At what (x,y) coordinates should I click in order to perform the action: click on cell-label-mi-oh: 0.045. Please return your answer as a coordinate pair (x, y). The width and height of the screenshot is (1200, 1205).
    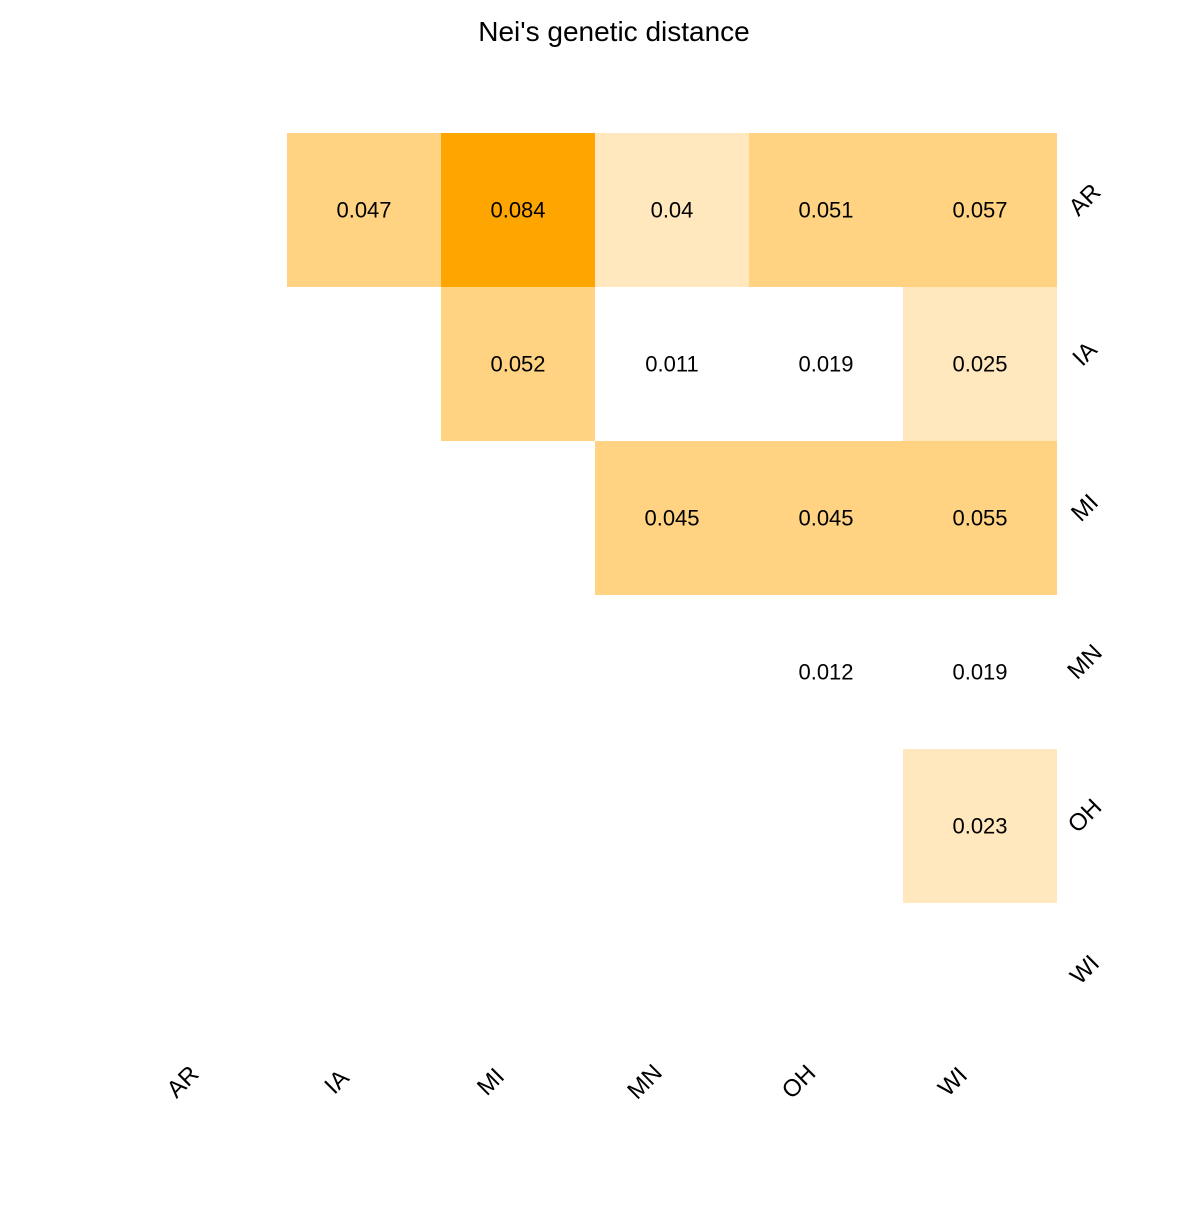
    Looking at the image, I should click on (825, 518).